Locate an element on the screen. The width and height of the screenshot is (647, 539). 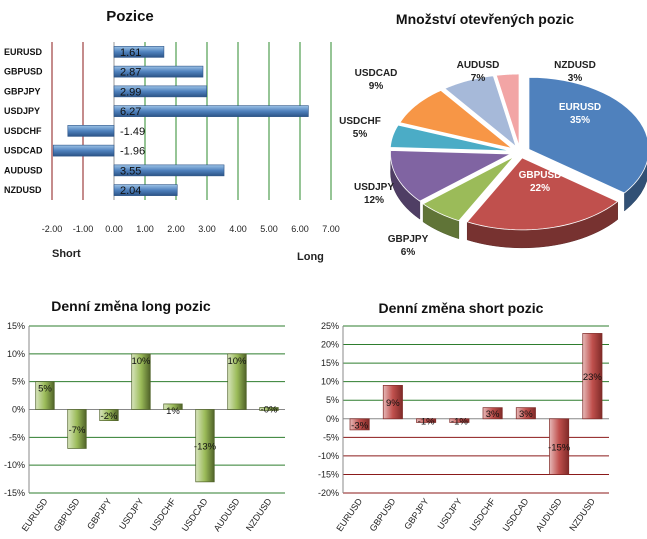
data-label-gbpusd: 9% is located at coordinates (393, 403).